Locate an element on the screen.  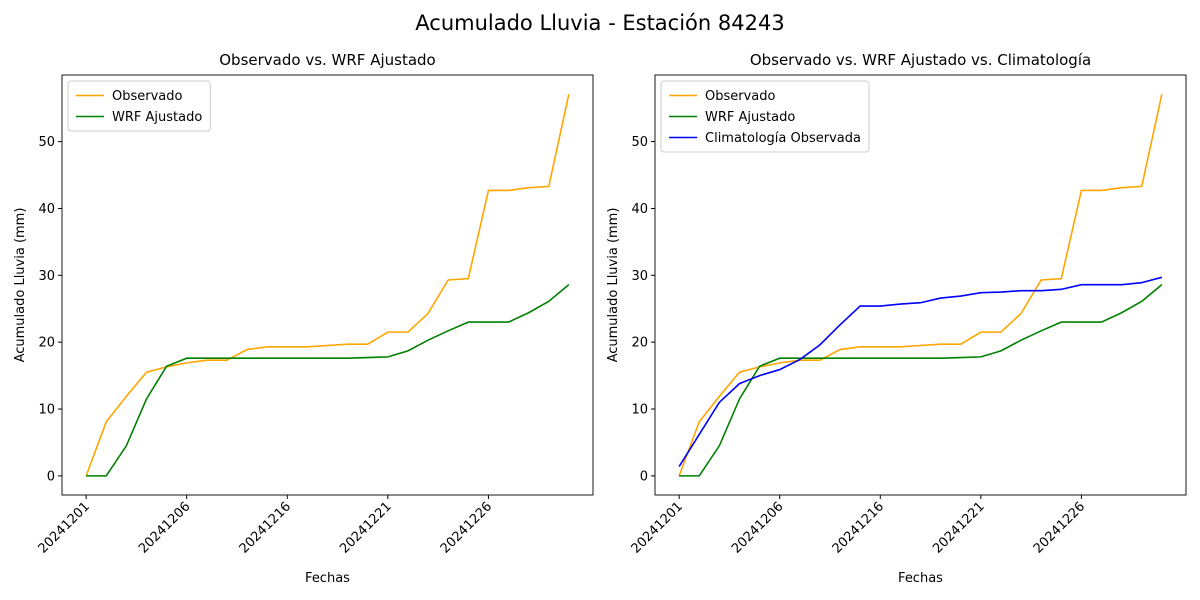
legend-label: Climatología Observada is located at coordinates (783, 138).